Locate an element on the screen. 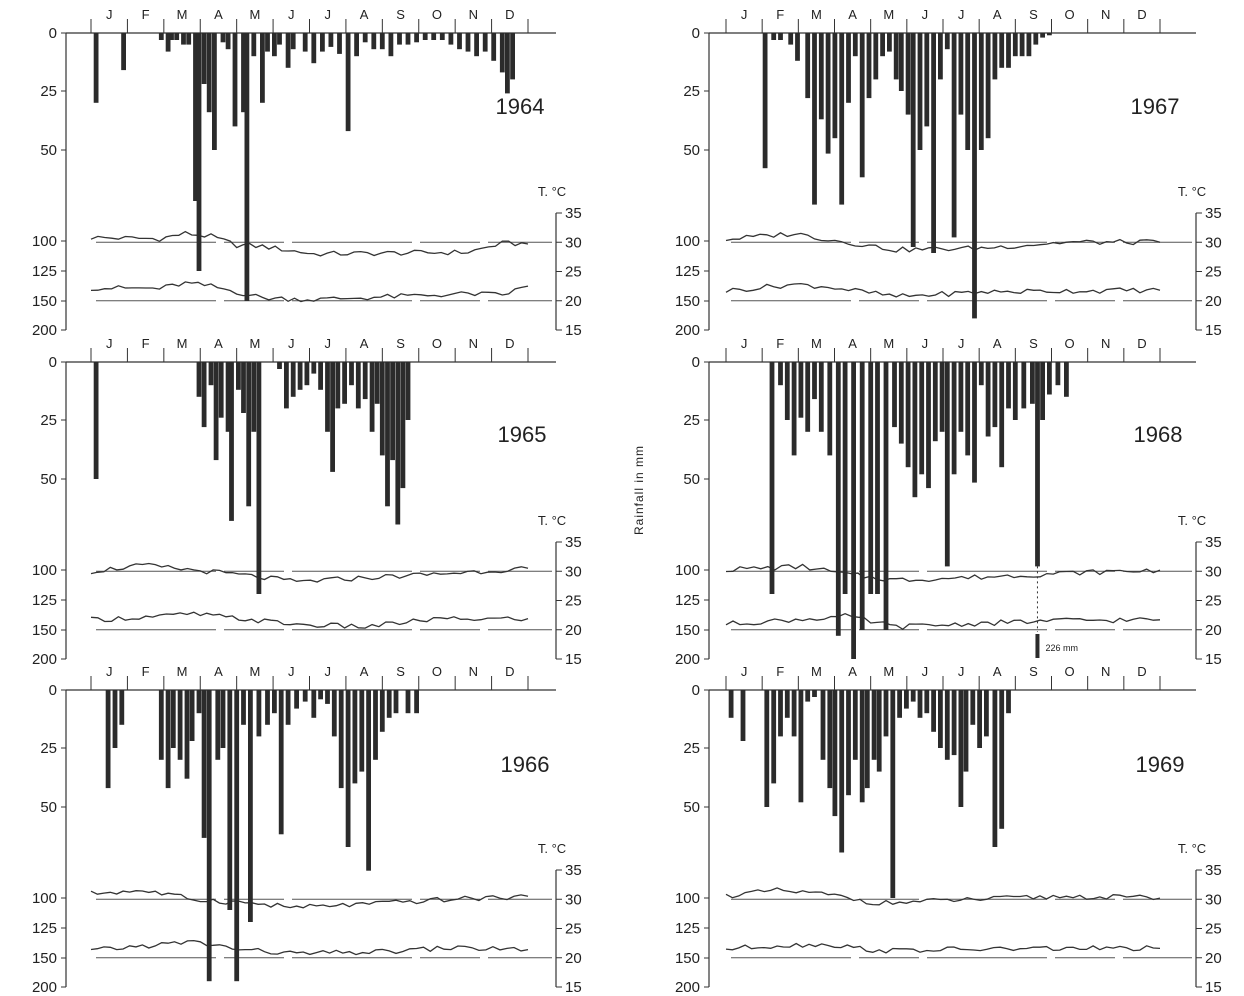 The image size is (1244, 996). year-label: 1964 is located at coordinates (520, 106).